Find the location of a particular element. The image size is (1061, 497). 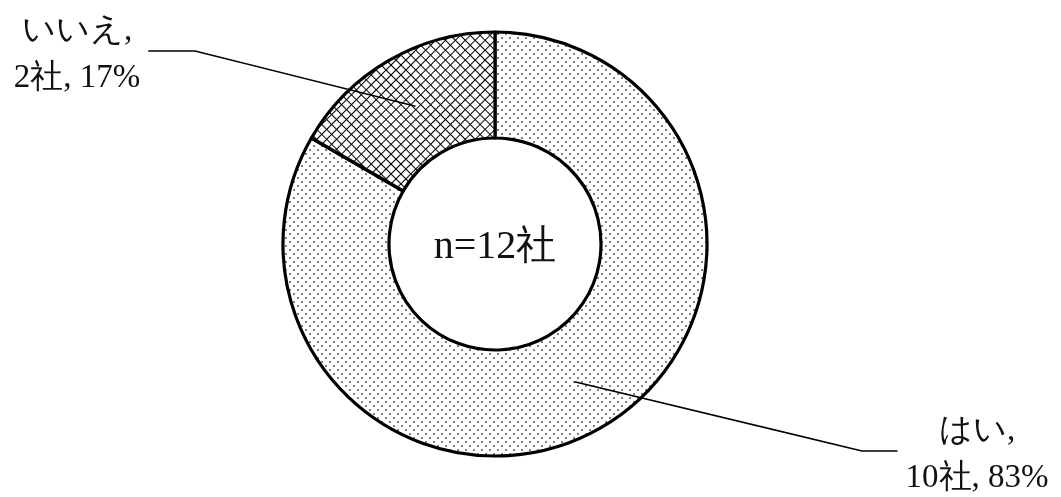

text: n=12社 is located at coordinates (495, 244).